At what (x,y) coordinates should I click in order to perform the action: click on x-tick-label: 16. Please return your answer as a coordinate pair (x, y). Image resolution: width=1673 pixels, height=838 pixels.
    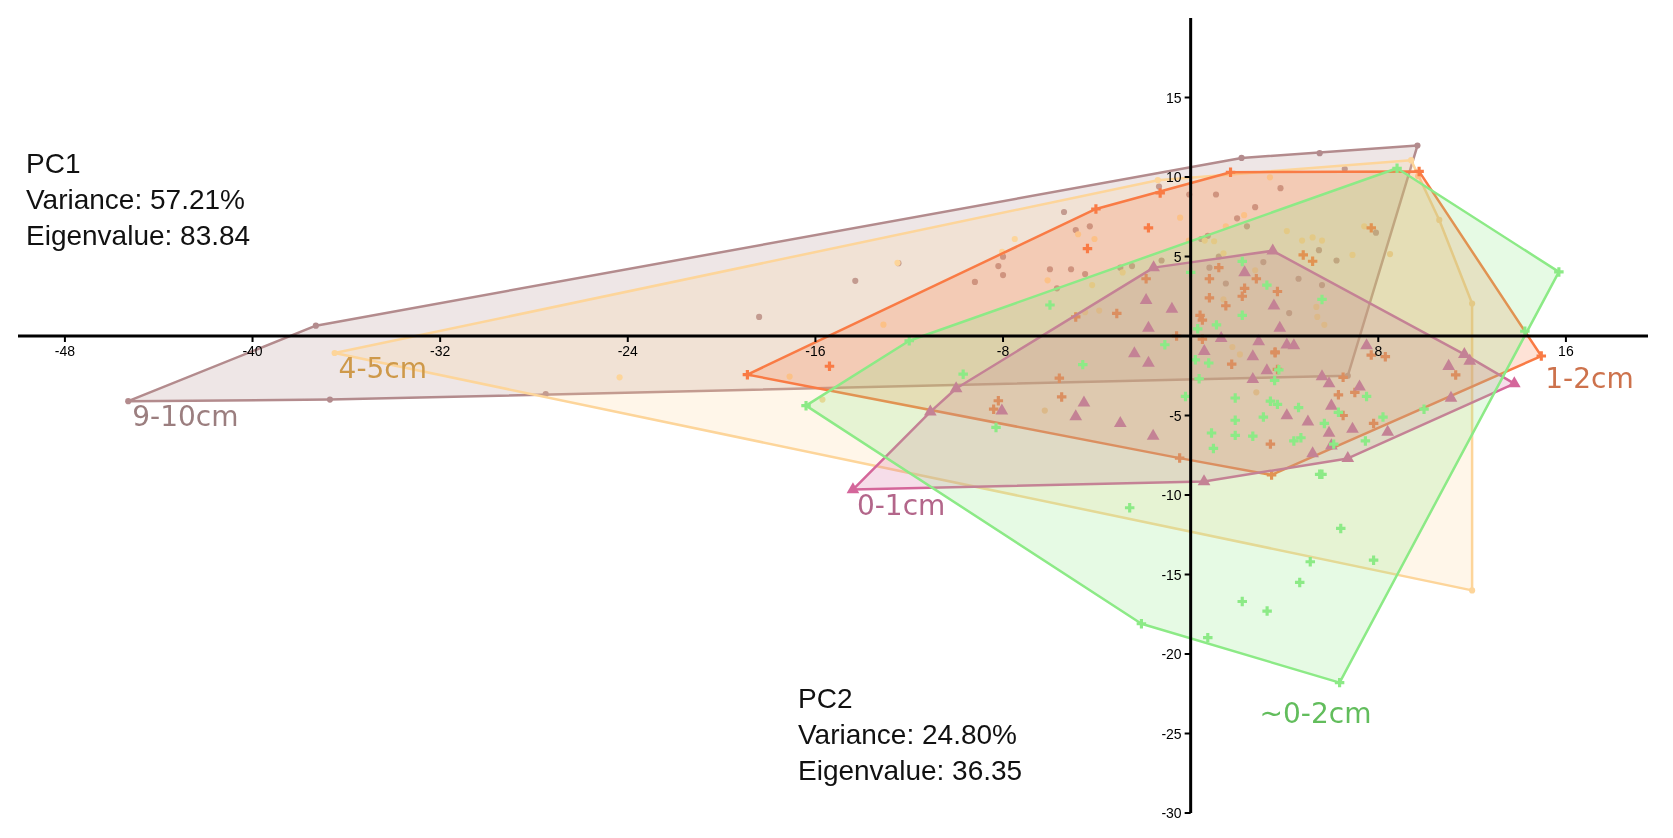
    Looking at the image, I should click on (1566, 351).